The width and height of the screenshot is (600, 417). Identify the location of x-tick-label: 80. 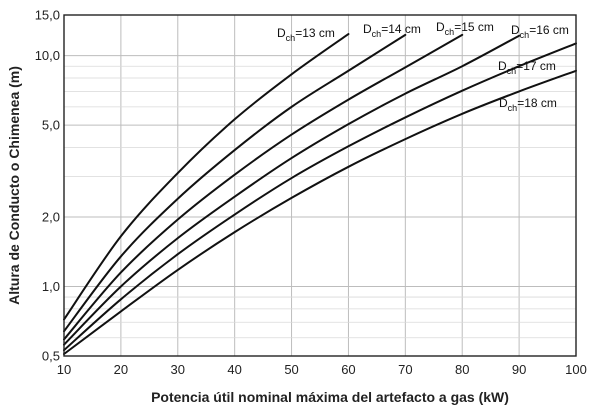
(462, 369).